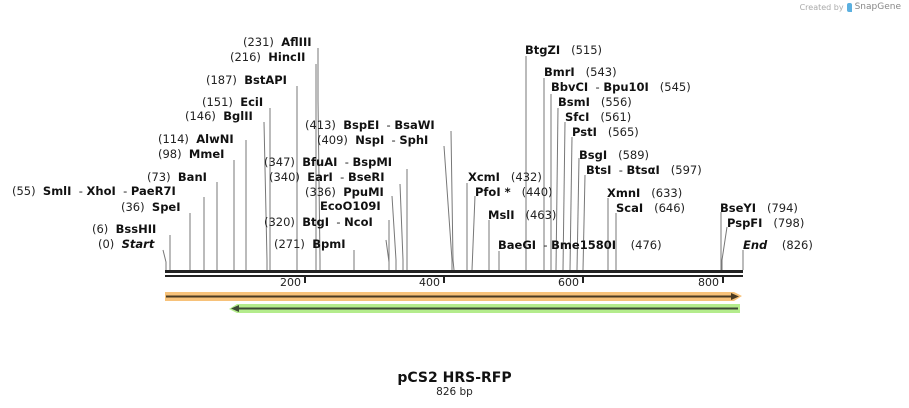 The width and height of the screenshot is (909, 408). Describe the element at coordinates (454, 271) in the screenshot. I see `backbone-top-strand` at that location.